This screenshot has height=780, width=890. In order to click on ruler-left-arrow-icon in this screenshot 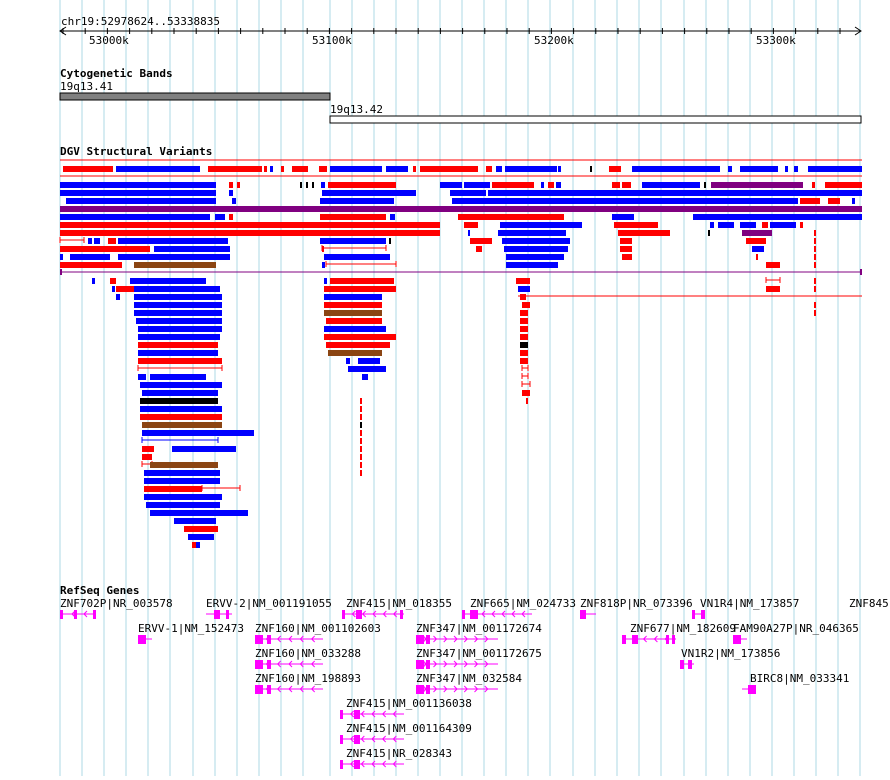, I will do `click(63, 31)`.